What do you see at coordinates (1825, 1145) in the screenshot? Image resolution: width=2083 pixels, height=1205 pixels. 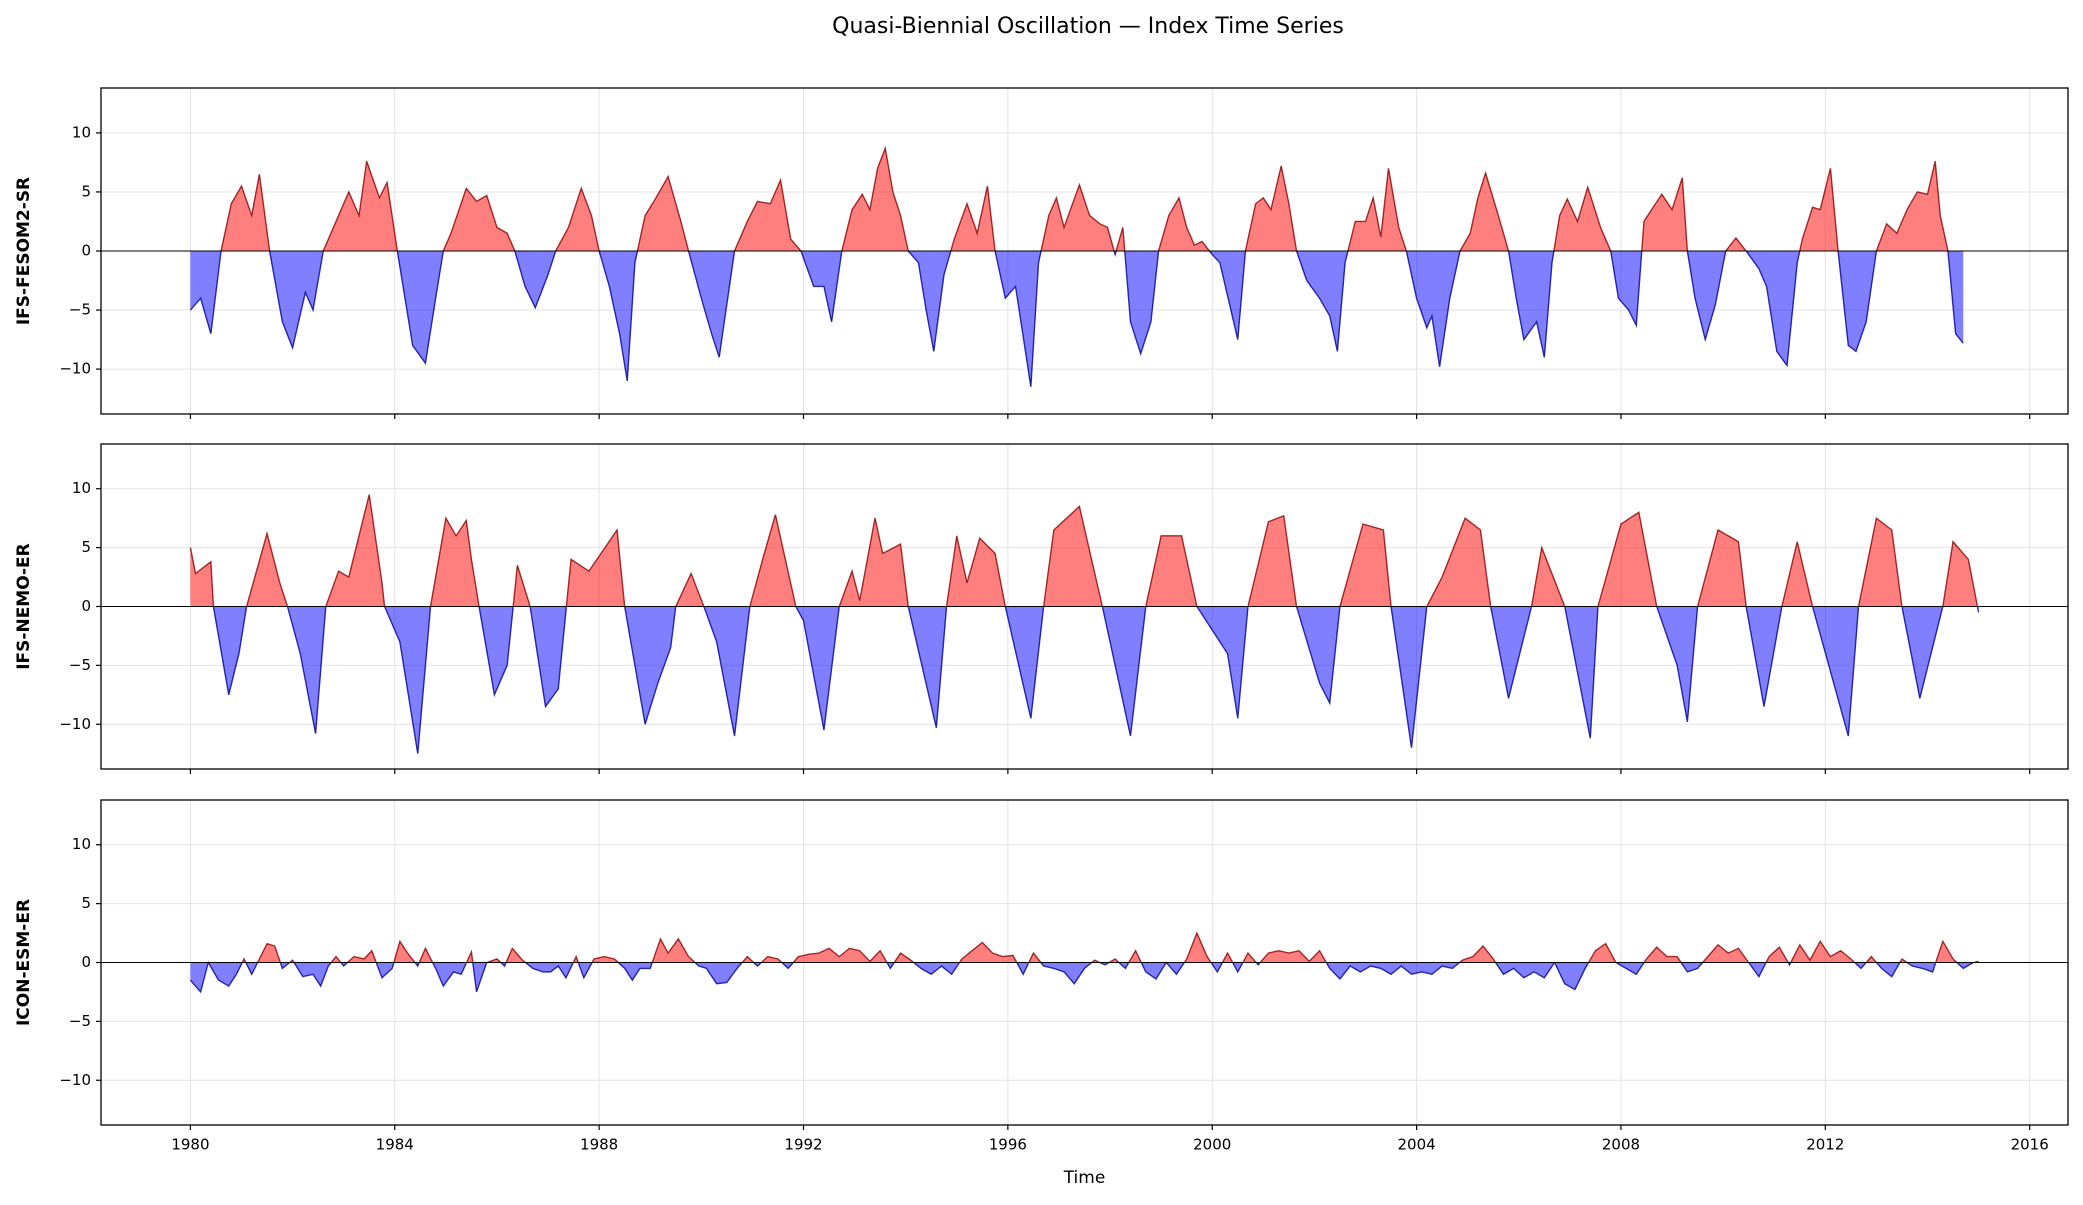 I see `x-tick-label: 2012` at bounding box center [1825, 1145].